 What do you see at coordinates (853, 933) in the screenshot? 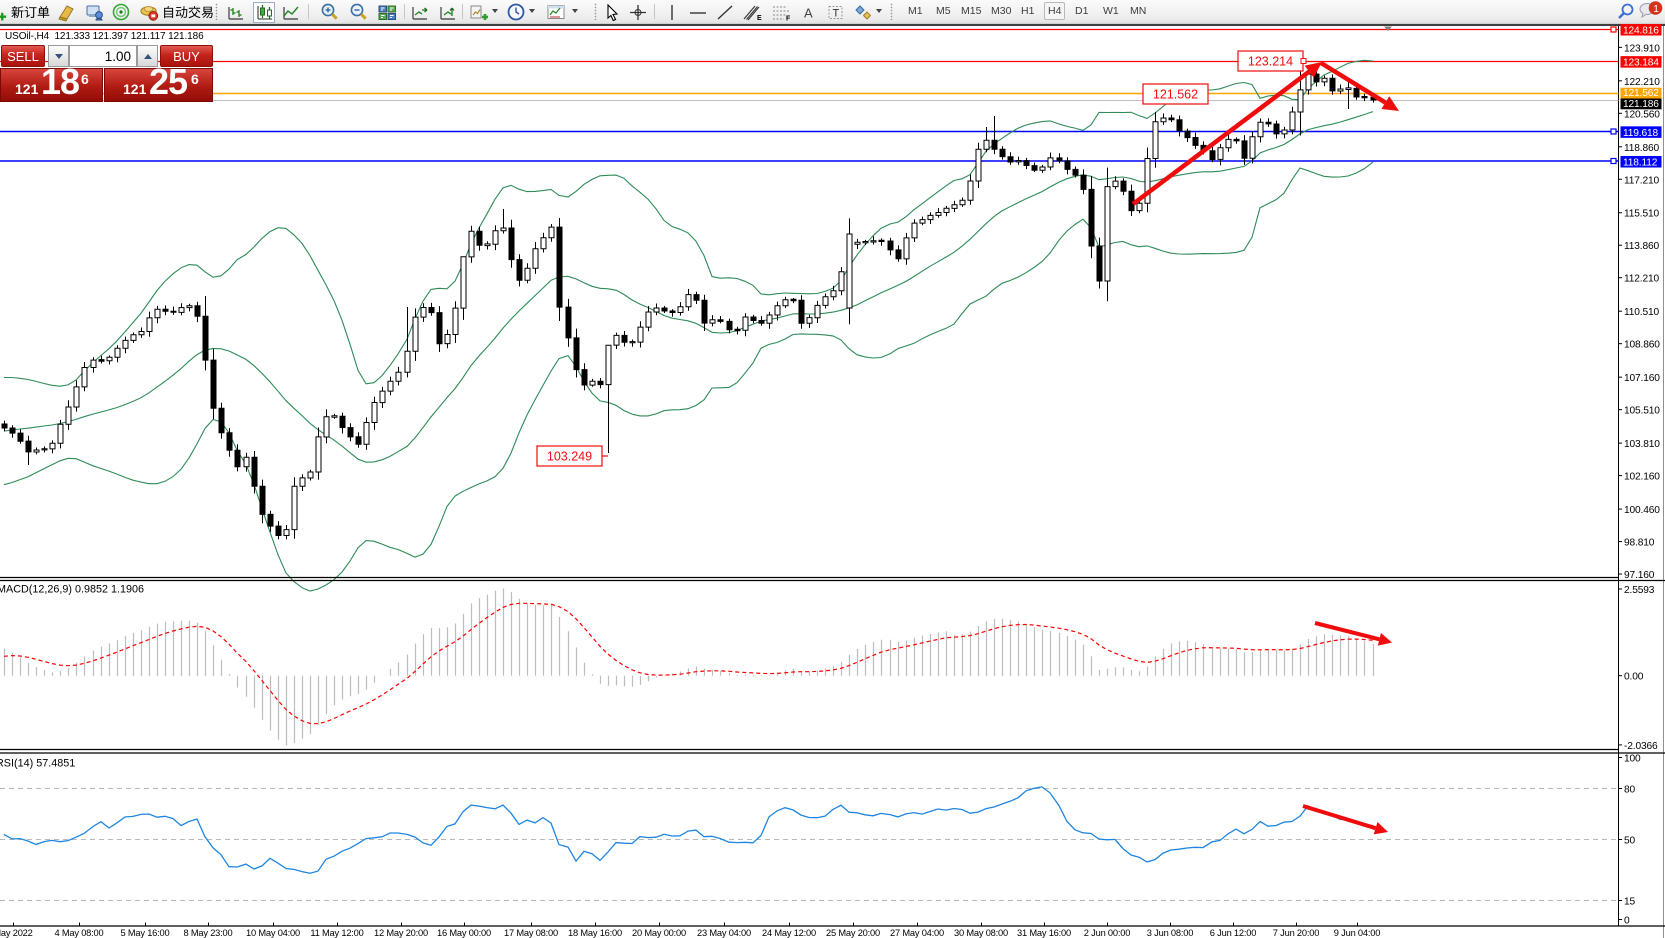
I see `svg-text: 25 May 20:00` at bounding box center [853, 933].